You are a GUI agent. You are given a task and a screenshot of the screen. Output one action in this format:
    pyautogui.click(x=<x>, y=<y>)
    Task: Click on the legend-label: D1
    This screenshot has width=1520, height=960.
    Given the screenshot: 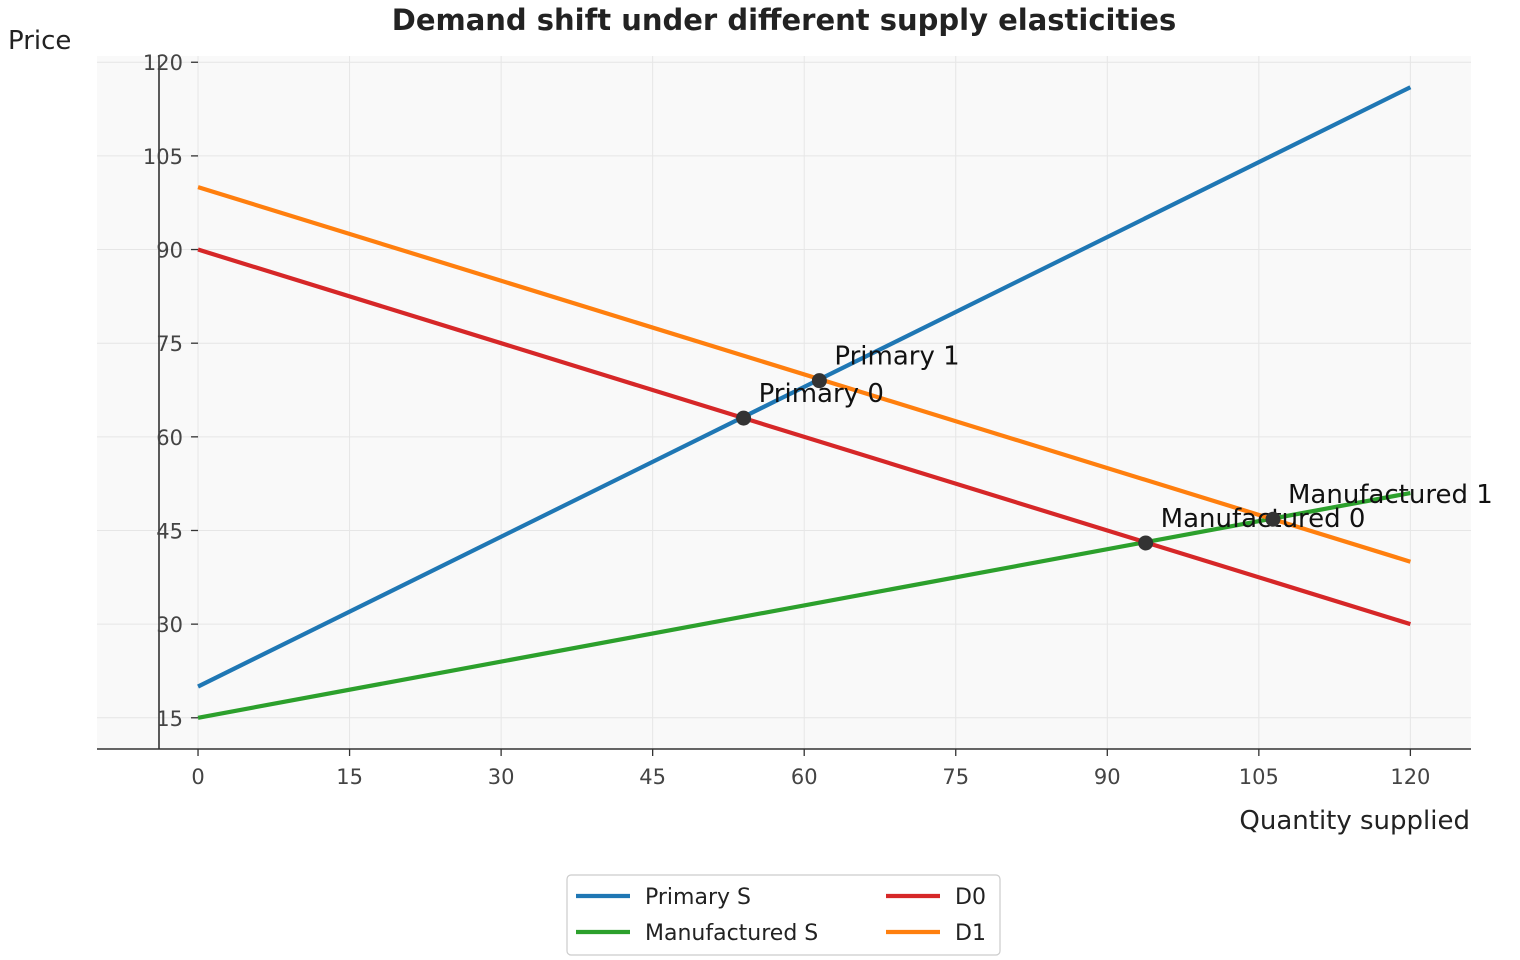 What is the action you would take?
    pyautogui.click(x=970, y=933)
    